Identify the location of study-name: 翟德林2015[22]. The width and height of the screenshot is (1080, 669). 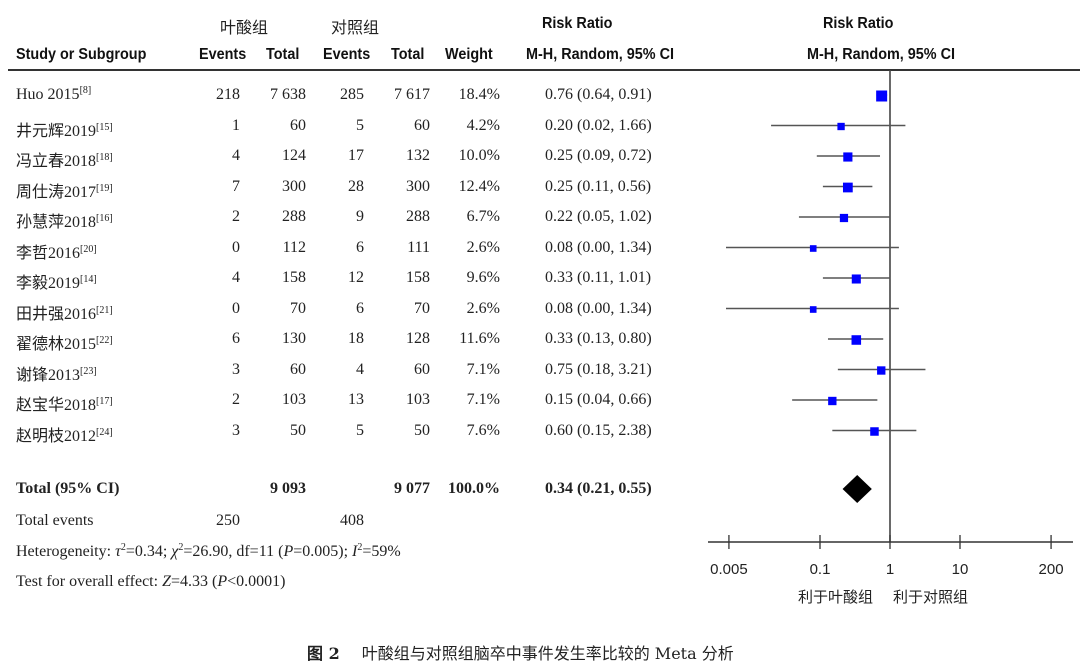
(64, 342).